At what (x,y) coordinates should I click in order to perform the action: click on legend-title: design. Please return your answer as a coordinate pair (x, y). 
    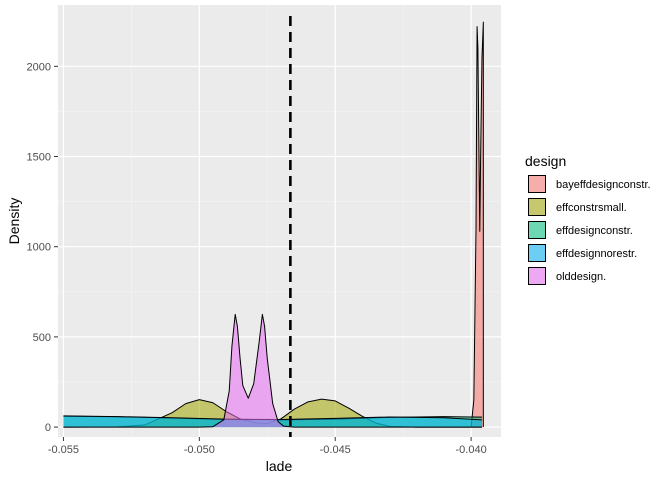
    Looking at the image, I should click on (545, 161).